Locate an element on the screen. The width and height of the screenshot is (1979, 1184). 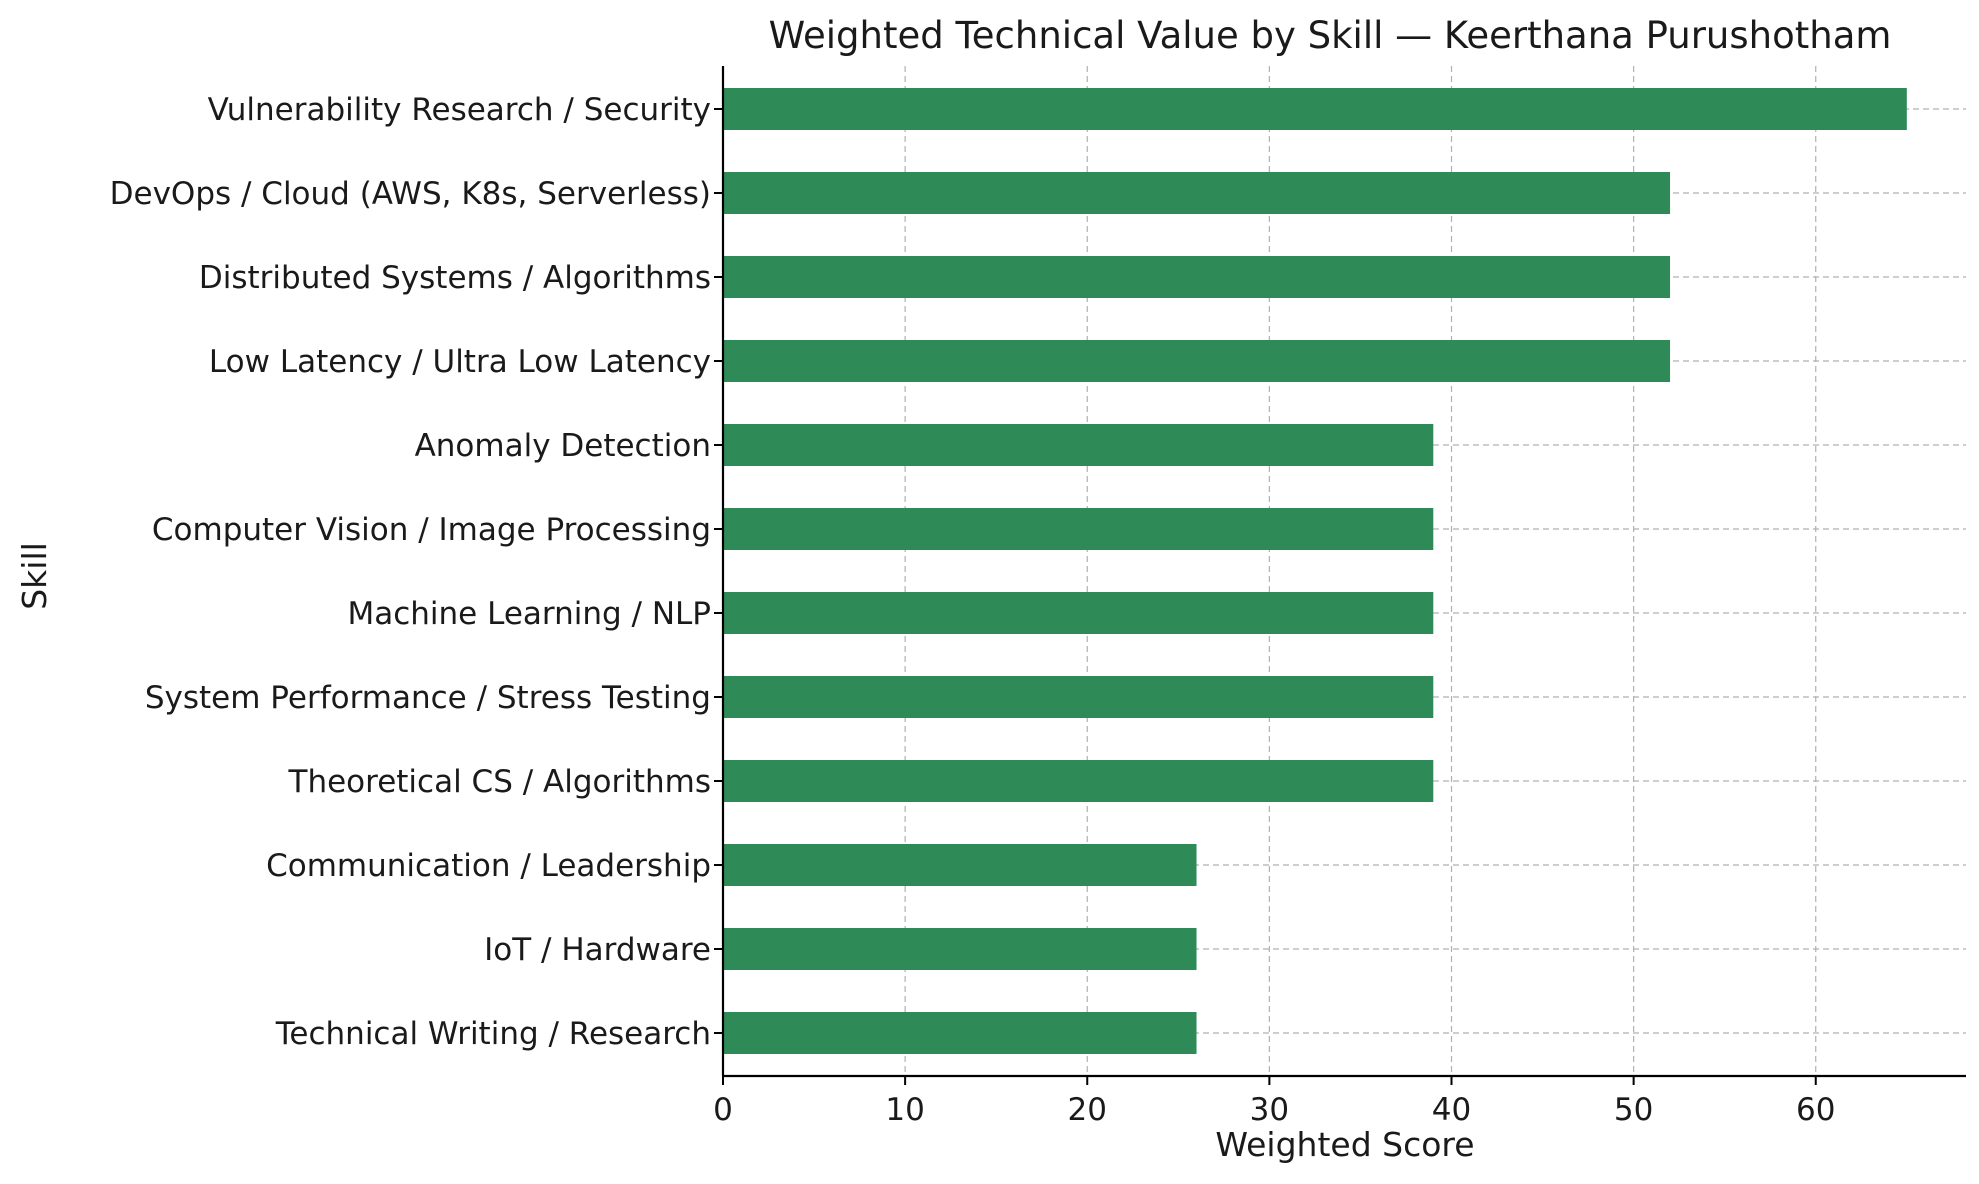
y-tick-label-2: Distributed Systems / Algorithms is located at coordinates (455, 278).